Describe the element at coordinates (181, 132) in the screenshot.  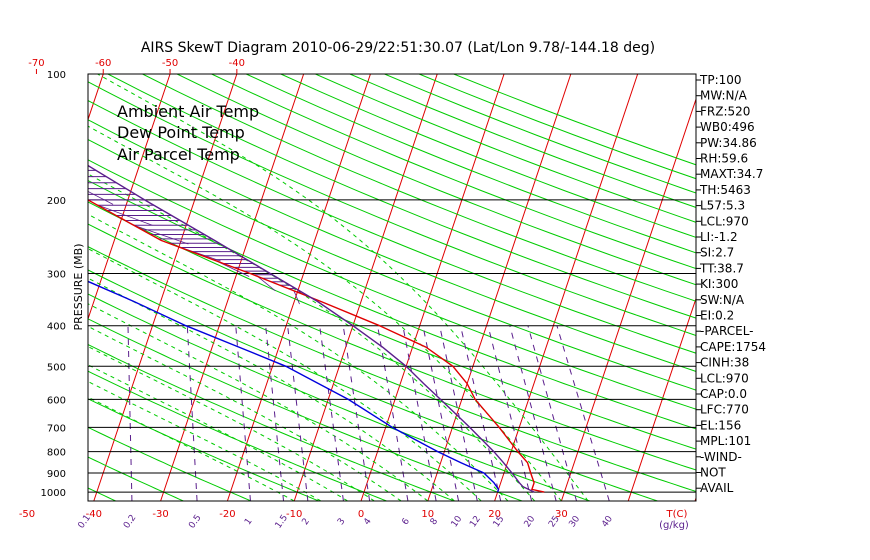
I see `legend-dew-point-temp: Dew Point Temp` at that location.